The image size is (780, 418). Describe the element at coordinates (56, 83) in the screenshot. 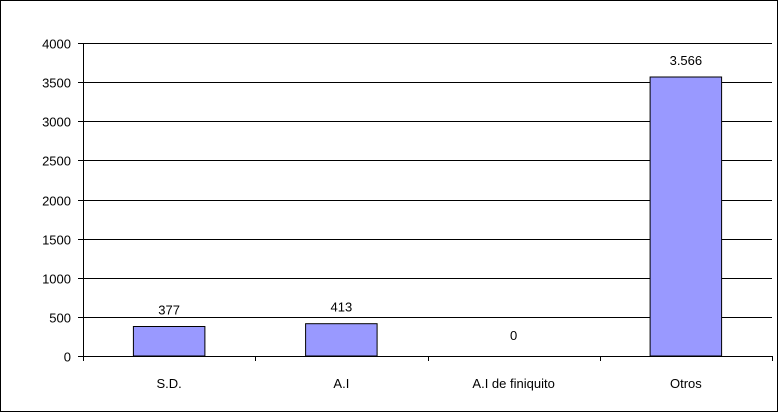

I see `y-tick-label: 3500` at that location.